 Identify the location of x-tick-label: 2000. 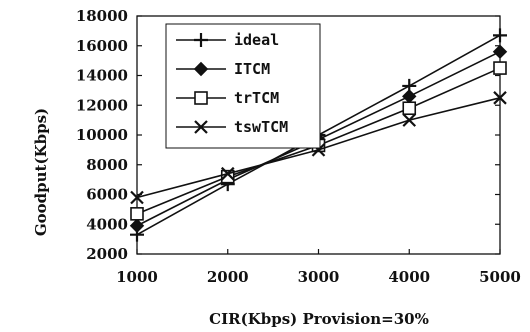
(228, 277).